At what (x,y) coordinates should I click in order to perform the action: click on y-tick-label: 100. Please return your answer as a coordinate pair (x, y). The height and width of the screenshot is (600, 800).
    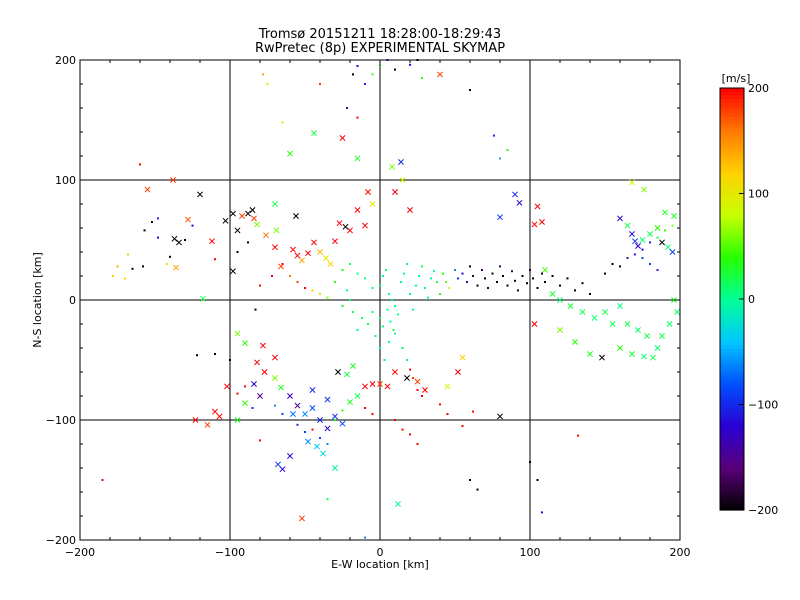
    Looking at the image, I should click on (65, 180).